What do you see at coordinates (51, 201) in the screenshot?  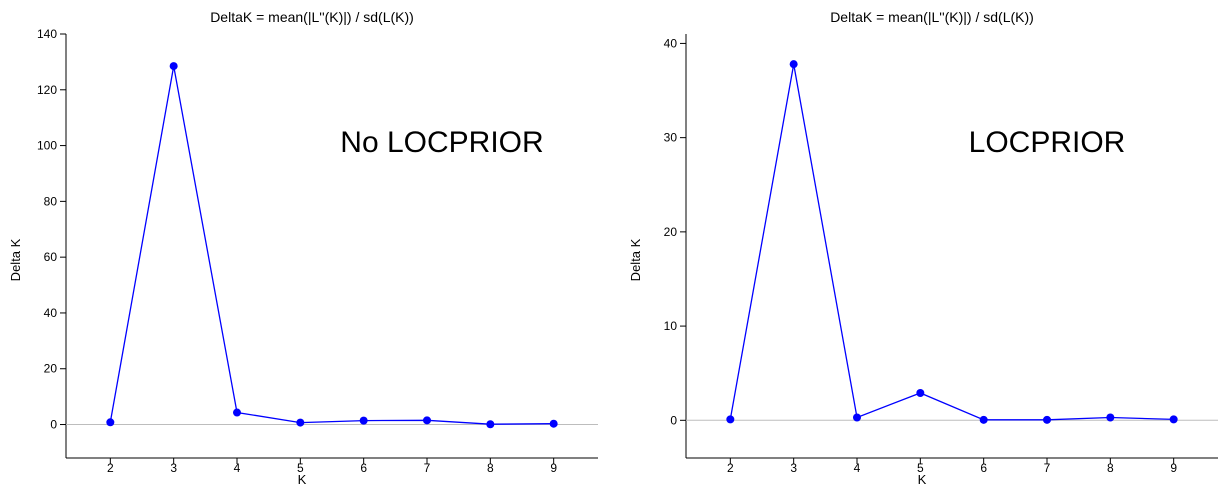 I see `y-tick-label: 80` at bounding box center [51, 201].